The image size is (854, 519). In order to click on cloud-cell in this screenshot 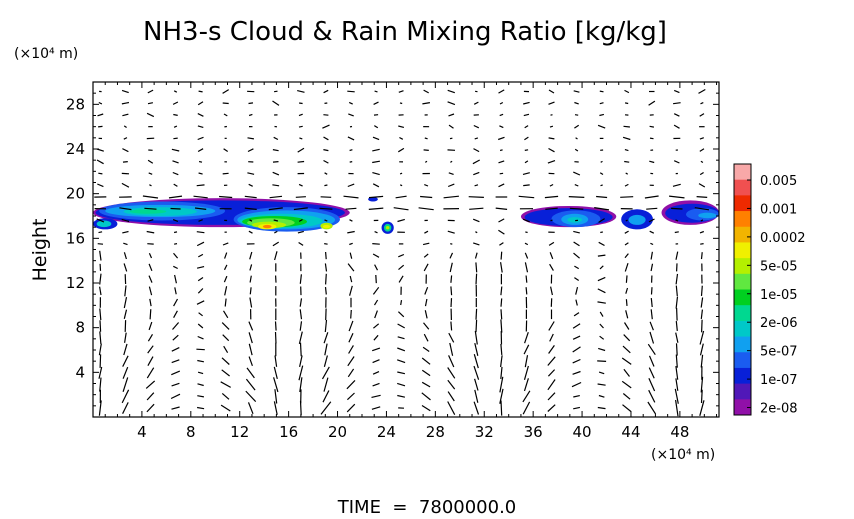, I will do `click(326, 226)`.